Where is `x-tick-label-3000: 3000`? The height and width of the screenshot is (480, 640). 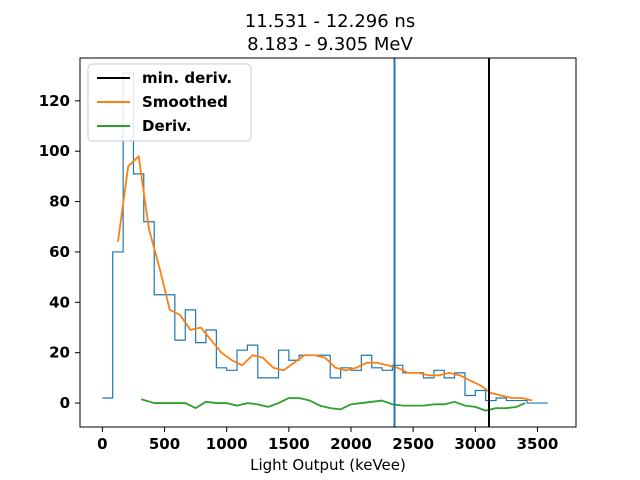
x-tick-label-3000: 3000 is located at coordinates (475, 444).